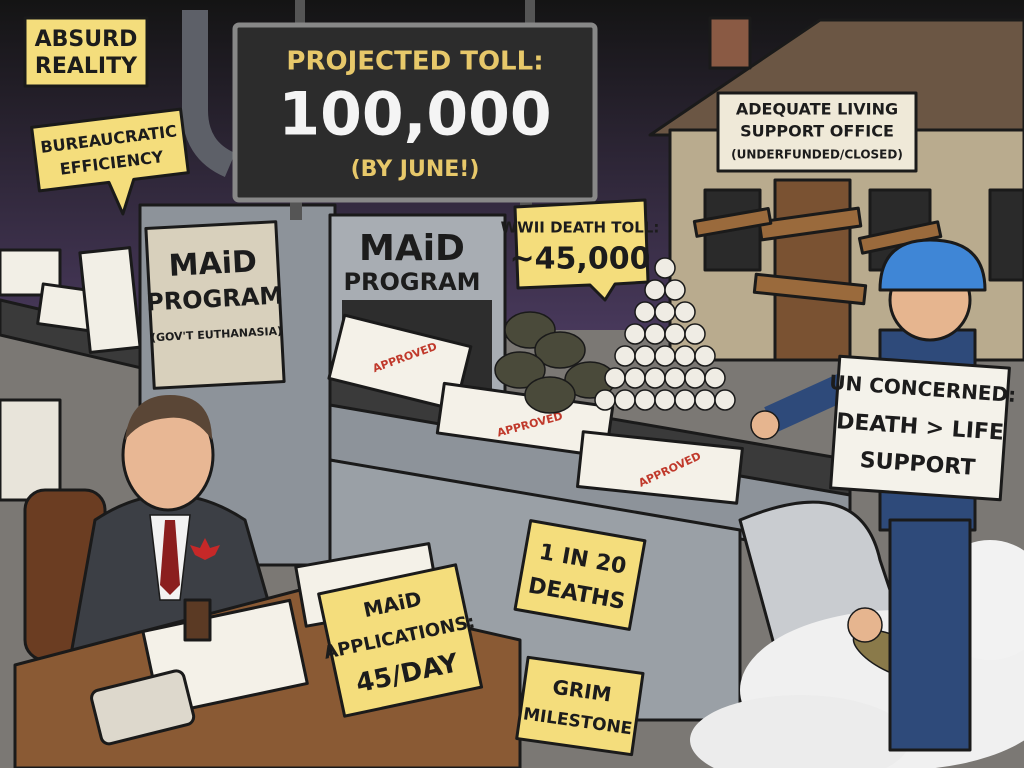 The width and height of the screenshot is (1024, 768). Describe the element at coordinates (411, 282) in the screenshot. I see `machine-front-label: PROGRAM` at that location.